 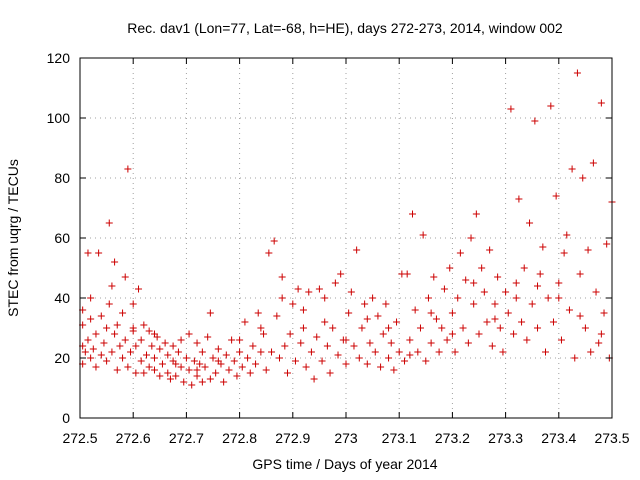 What do you see at coordinates (452, 438) in the screenshot?
I see `x-tick-label: 273.2` at bounding box center [452, 438].